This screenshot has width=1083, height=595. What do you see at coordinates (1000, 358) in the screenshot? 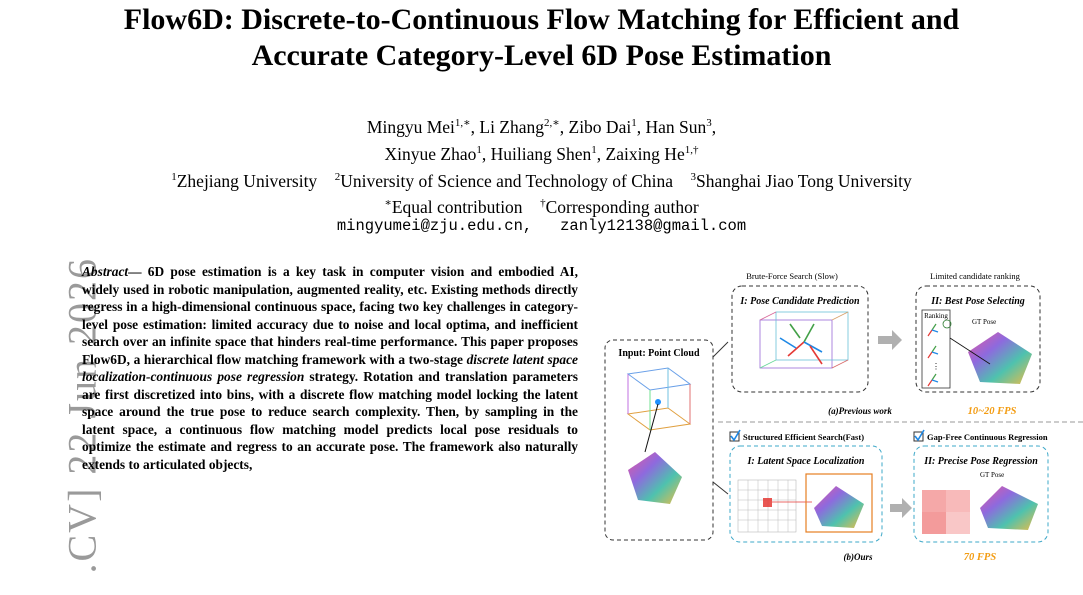
I see `prev-result-cloud` at bounding box center [1000, 358].